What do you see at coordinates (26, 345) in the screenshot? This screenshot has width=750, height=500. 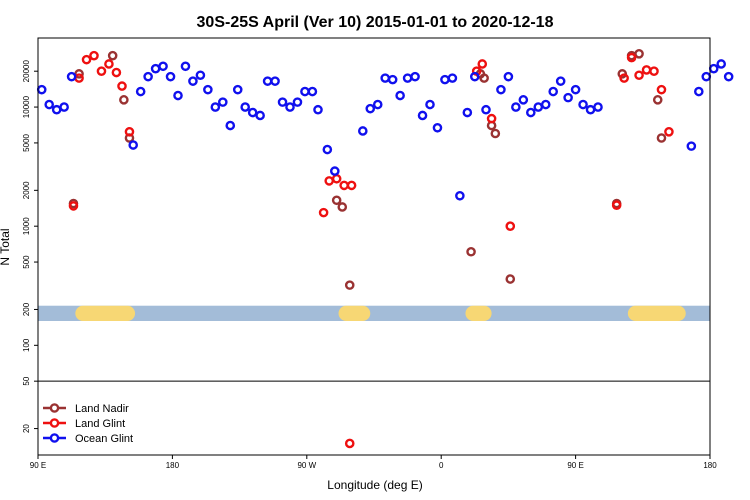 I see `y-tick-label: 100` at bounding box center [26, 345].